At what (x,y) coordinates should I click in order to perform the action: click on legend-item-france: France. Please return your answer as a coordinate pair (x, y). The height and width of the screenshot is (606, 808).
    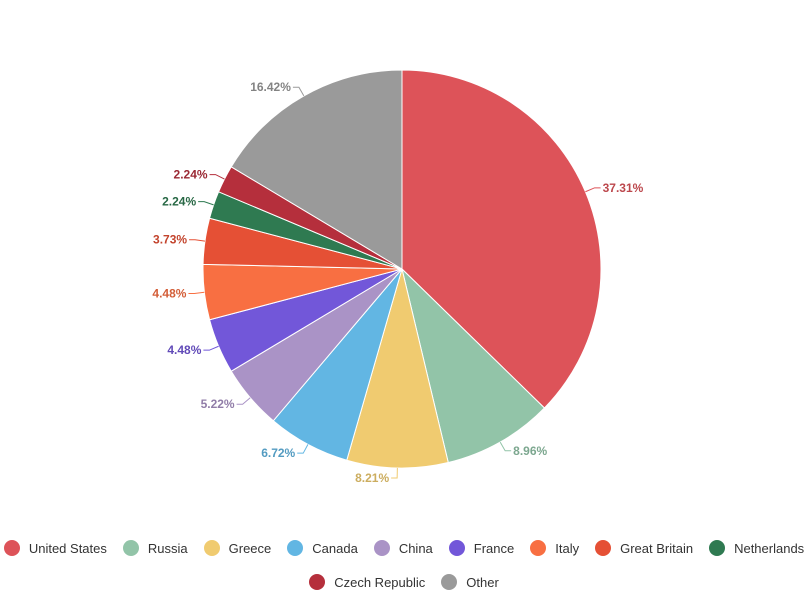
    Looking at the image, I should click on (481, 548).